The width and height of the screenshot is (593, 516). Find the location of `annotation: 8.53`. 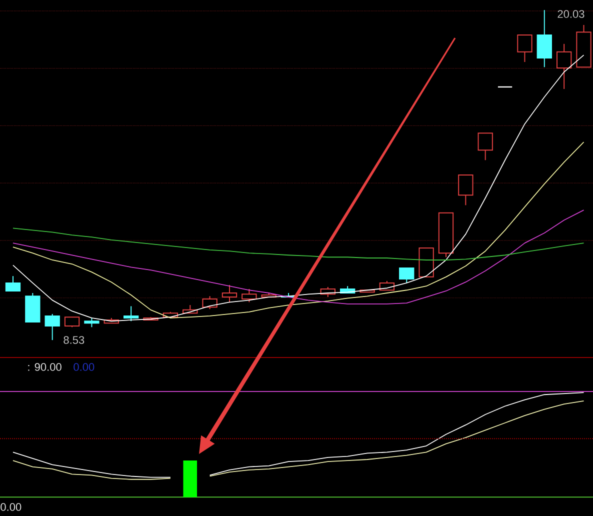

annotation: 8.53 is located at coordinates (74, 340).